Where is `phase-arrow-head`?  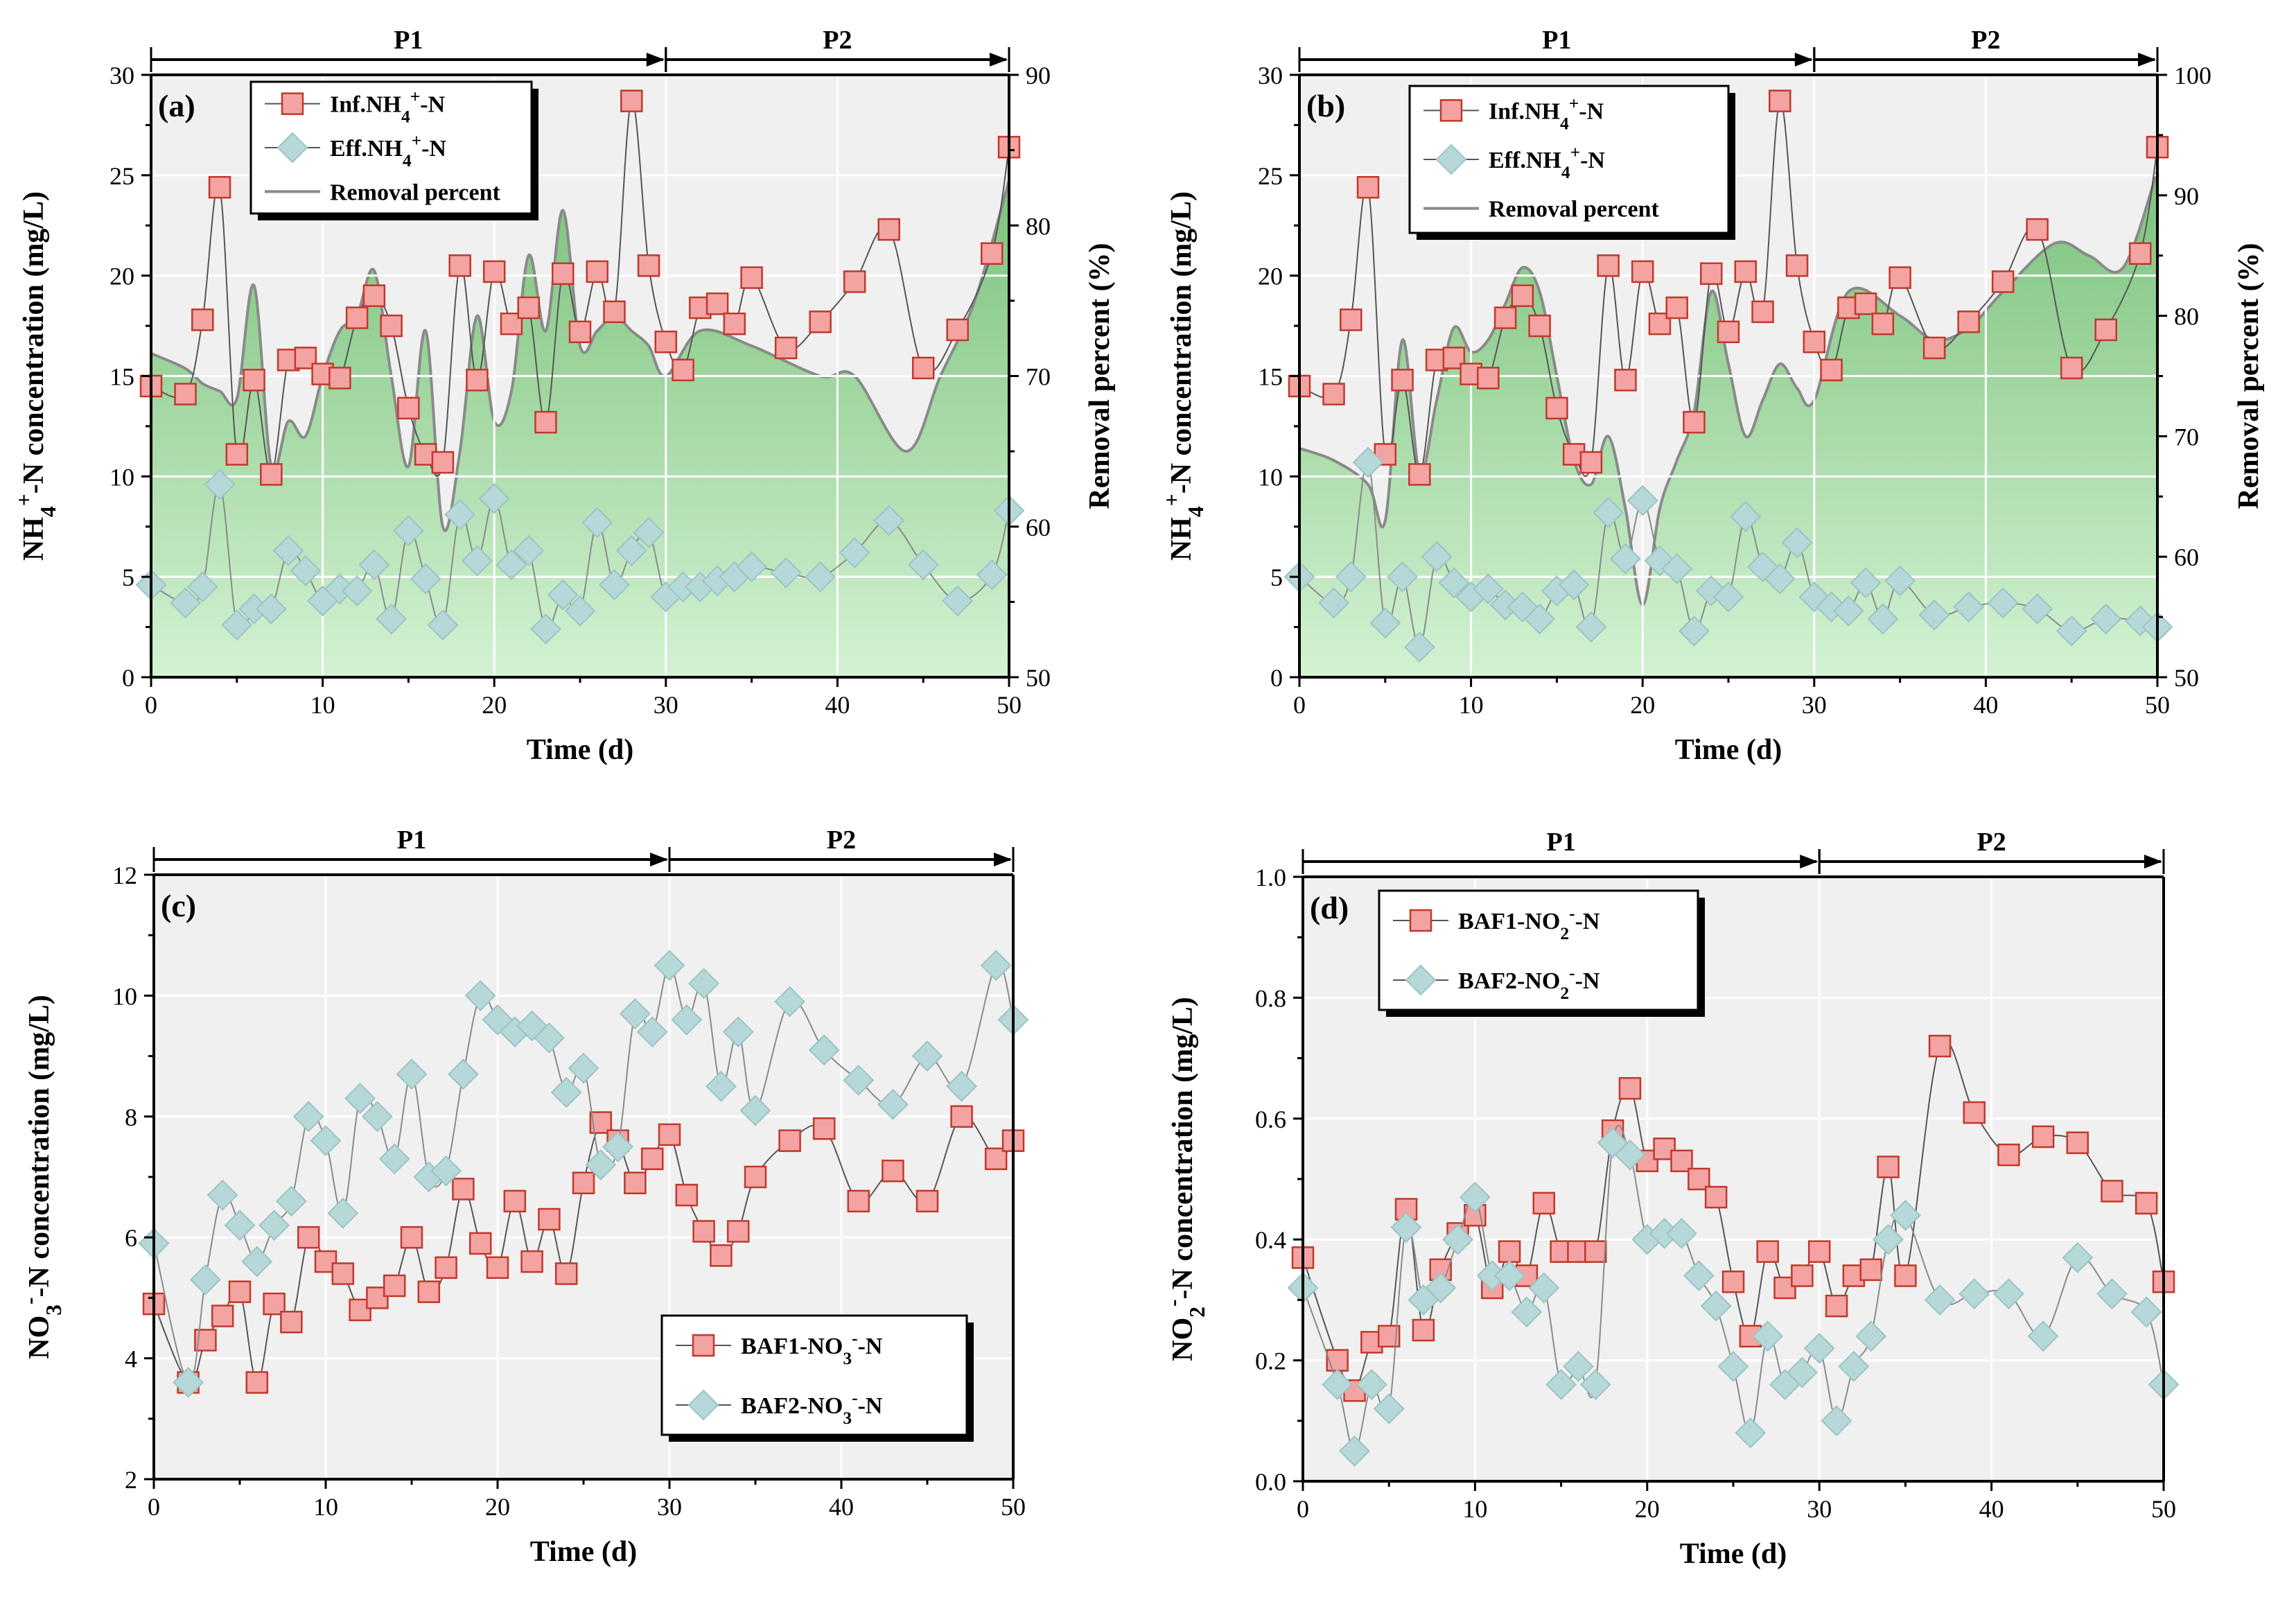 phase-arrow-head is located at coordinates (2147, 60).